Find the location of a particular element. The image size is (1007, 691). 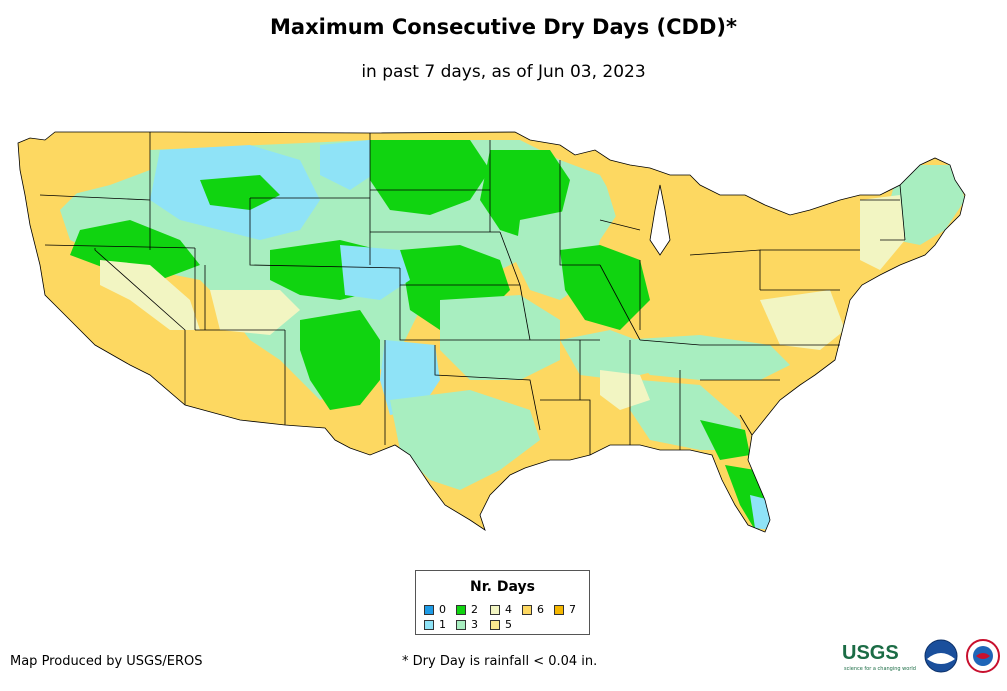

legend-label: 4 is located at coordinates (508, 609).